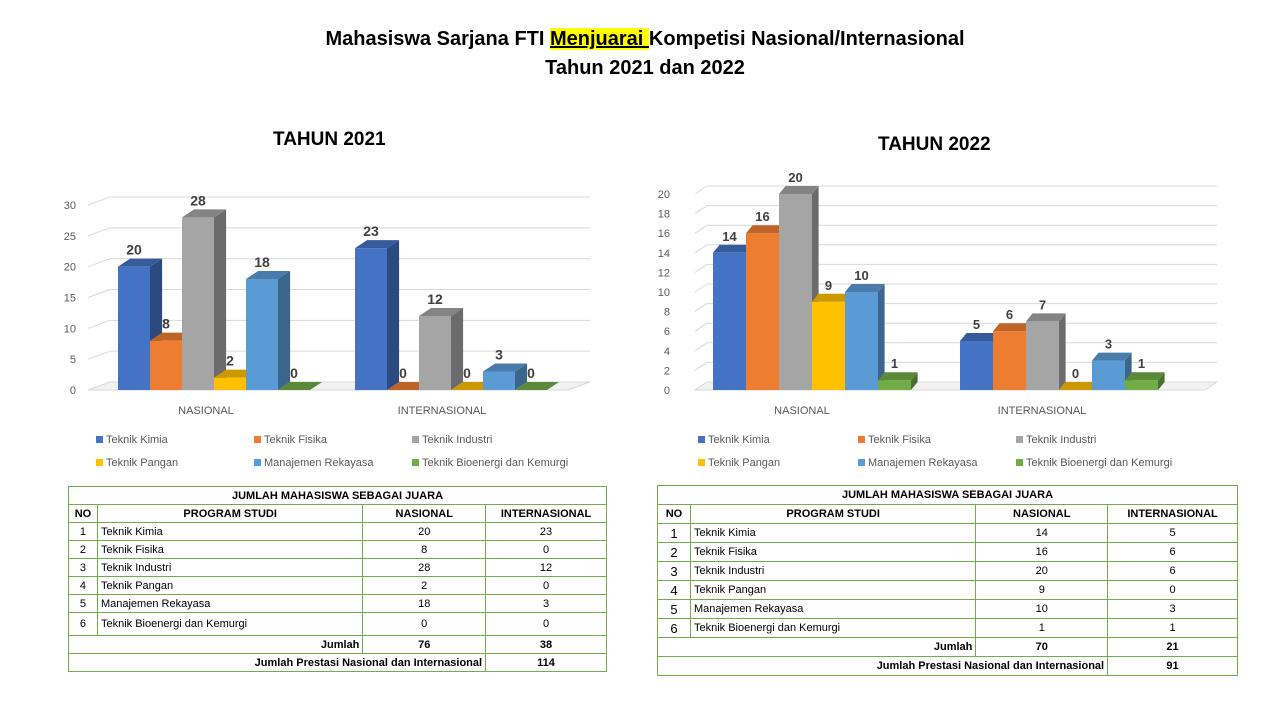 The image size is (1280, 720). I want to click on y-tick-label: 6, so click(667, 332).